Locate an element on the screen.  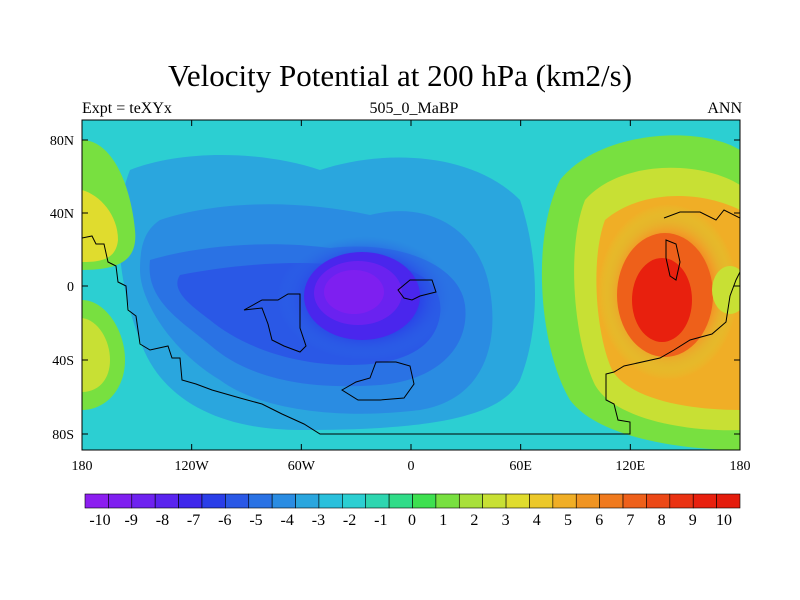
colorbar-label: 9 is located at coordinates (693, 520).